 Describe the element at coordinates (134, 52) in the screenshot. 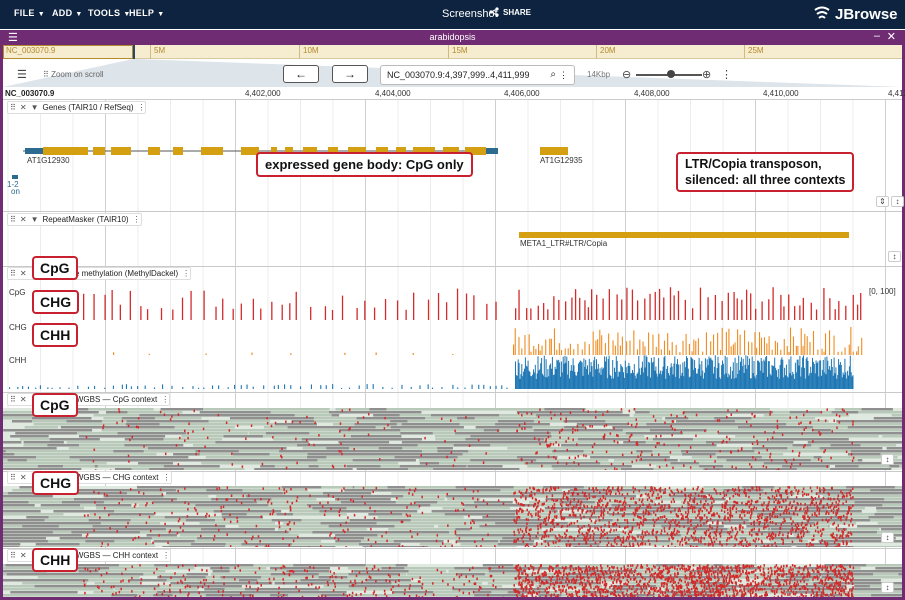

I see `overview-viewport-marker` at that location.